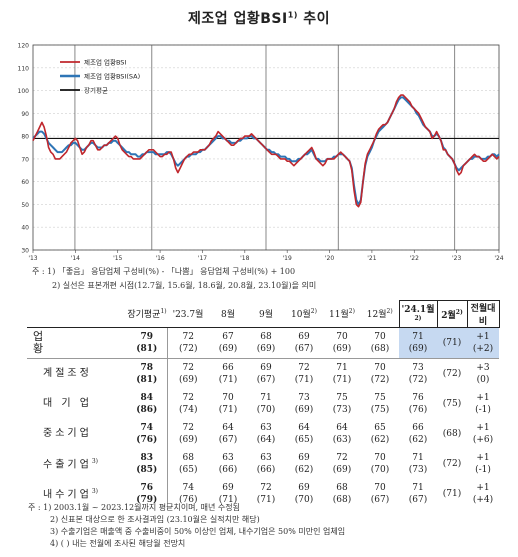 The image size is (518, 557). Describe the element at coordinates (228, 434) in the screenshot. I see `value-cell: 64 (67)` at that location.